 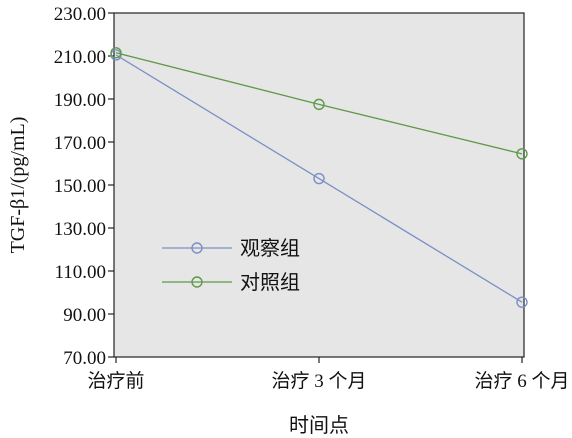 I want to click on y-axis-title: TGF-β1/(pg/mL), so click(x=18, y=185).